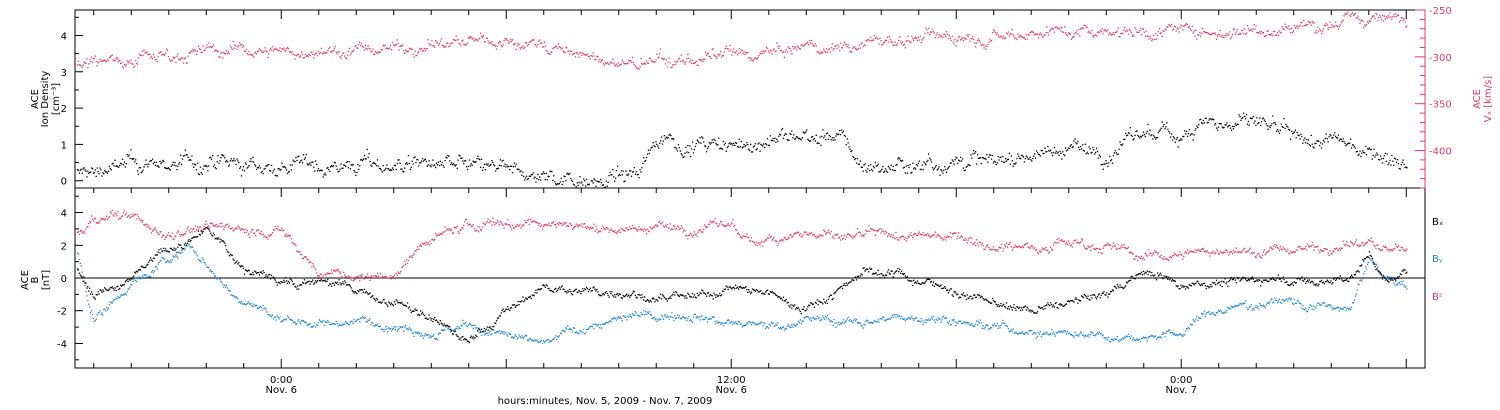 The height and width of the screenshot is (410, 1500). I want to click on density-tick-label: 4, so click(64, 36).